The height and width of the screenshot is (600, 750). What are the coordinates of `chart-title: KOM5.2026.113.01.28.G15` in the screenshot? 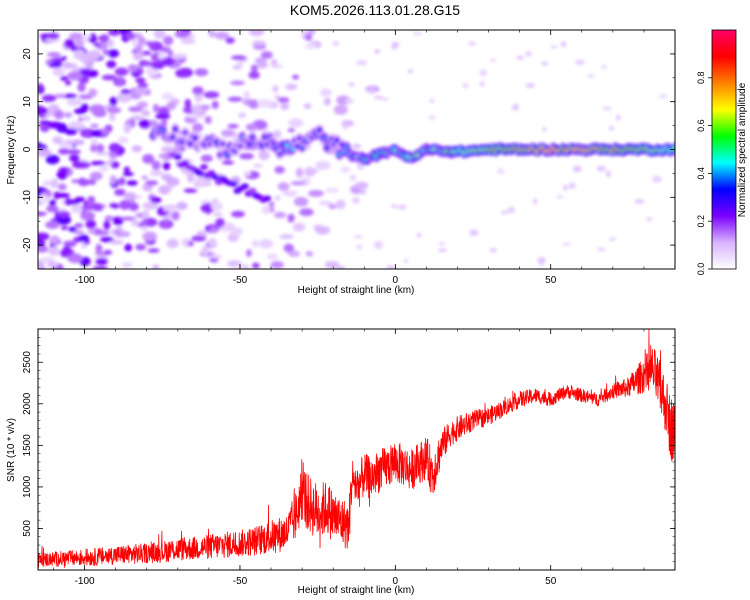 It's located at (375, 10).